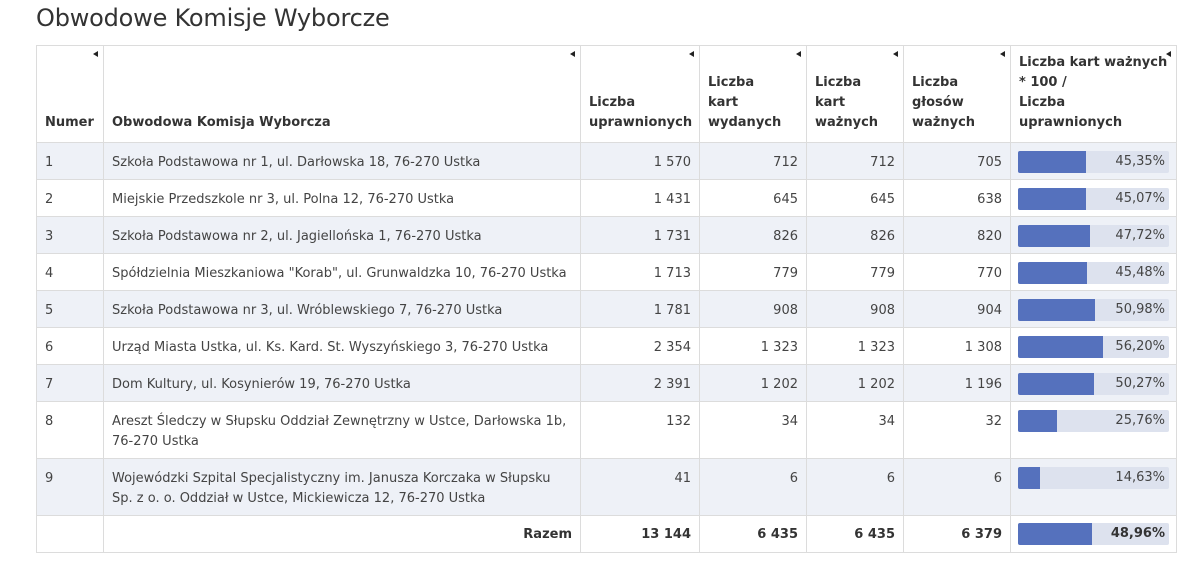  Describe the element at coordinates (1093, 421) in the screenshot. I see `percentage-bar: 25,76%` at that location.